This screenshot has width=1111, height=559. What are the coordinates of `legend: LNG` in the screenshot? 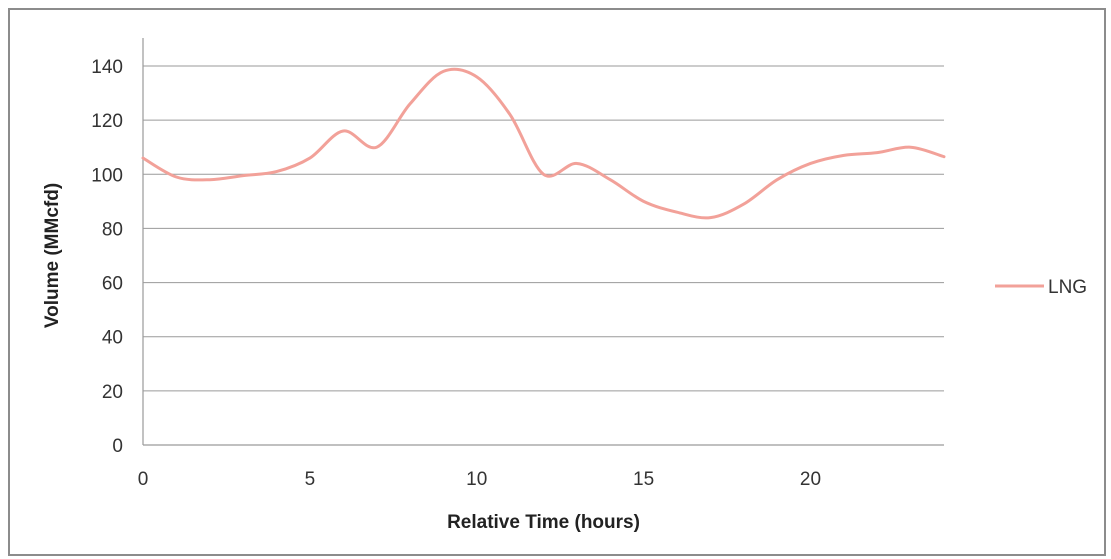 It's located at (1041, 287).